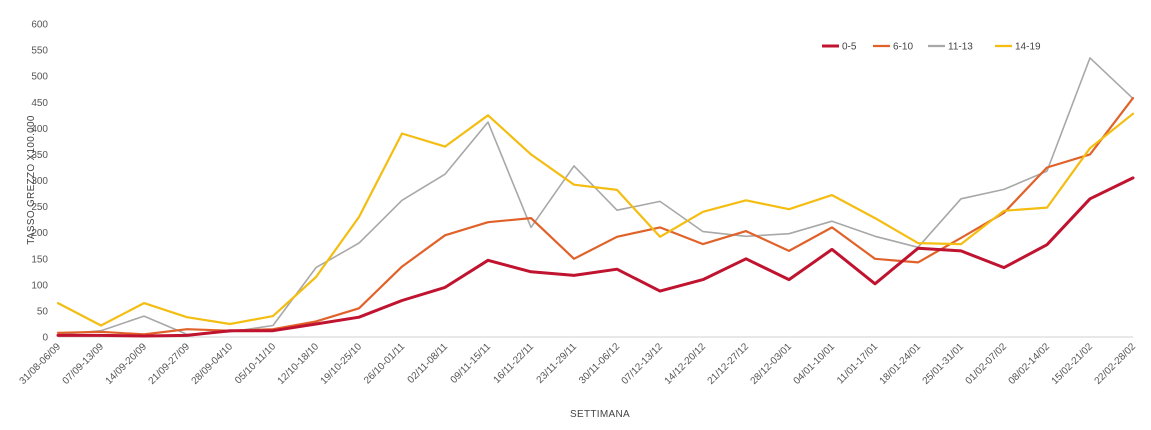 Image resolution: width=1151 pixels, height=430 pixels. What do you see at coordinates (39, 103) in the screenshot?
I see `y-tick-label: 450` at bounding box center [39, 103].